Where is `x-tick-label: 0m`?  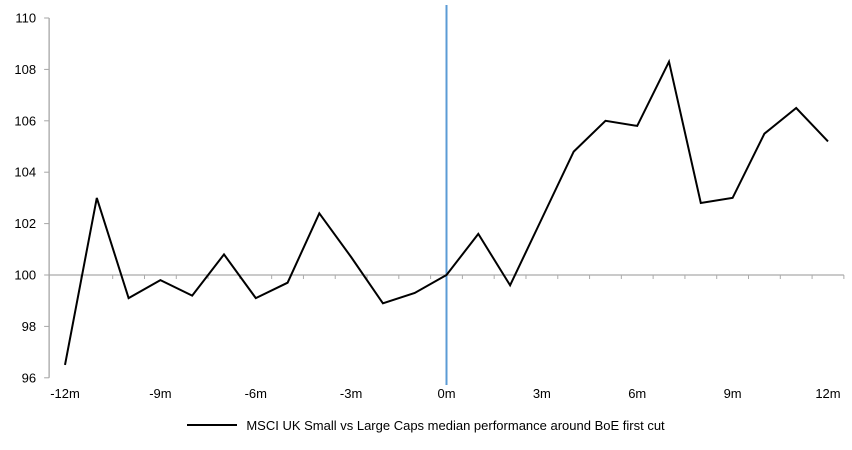 x-tick-label: 0m is located at coordinates (446, 393).